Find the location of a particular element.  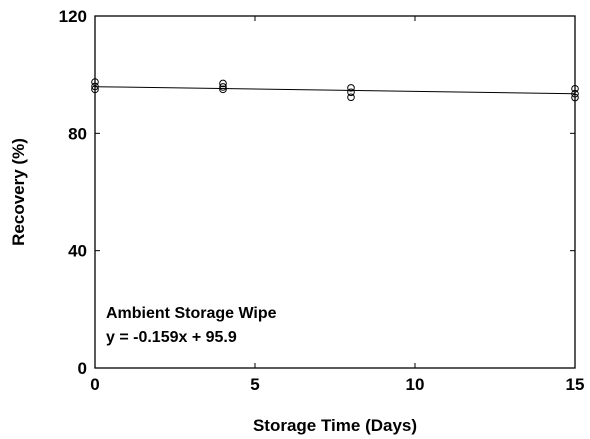

y-tick-label: 0 is located at coordinates (82, 368).